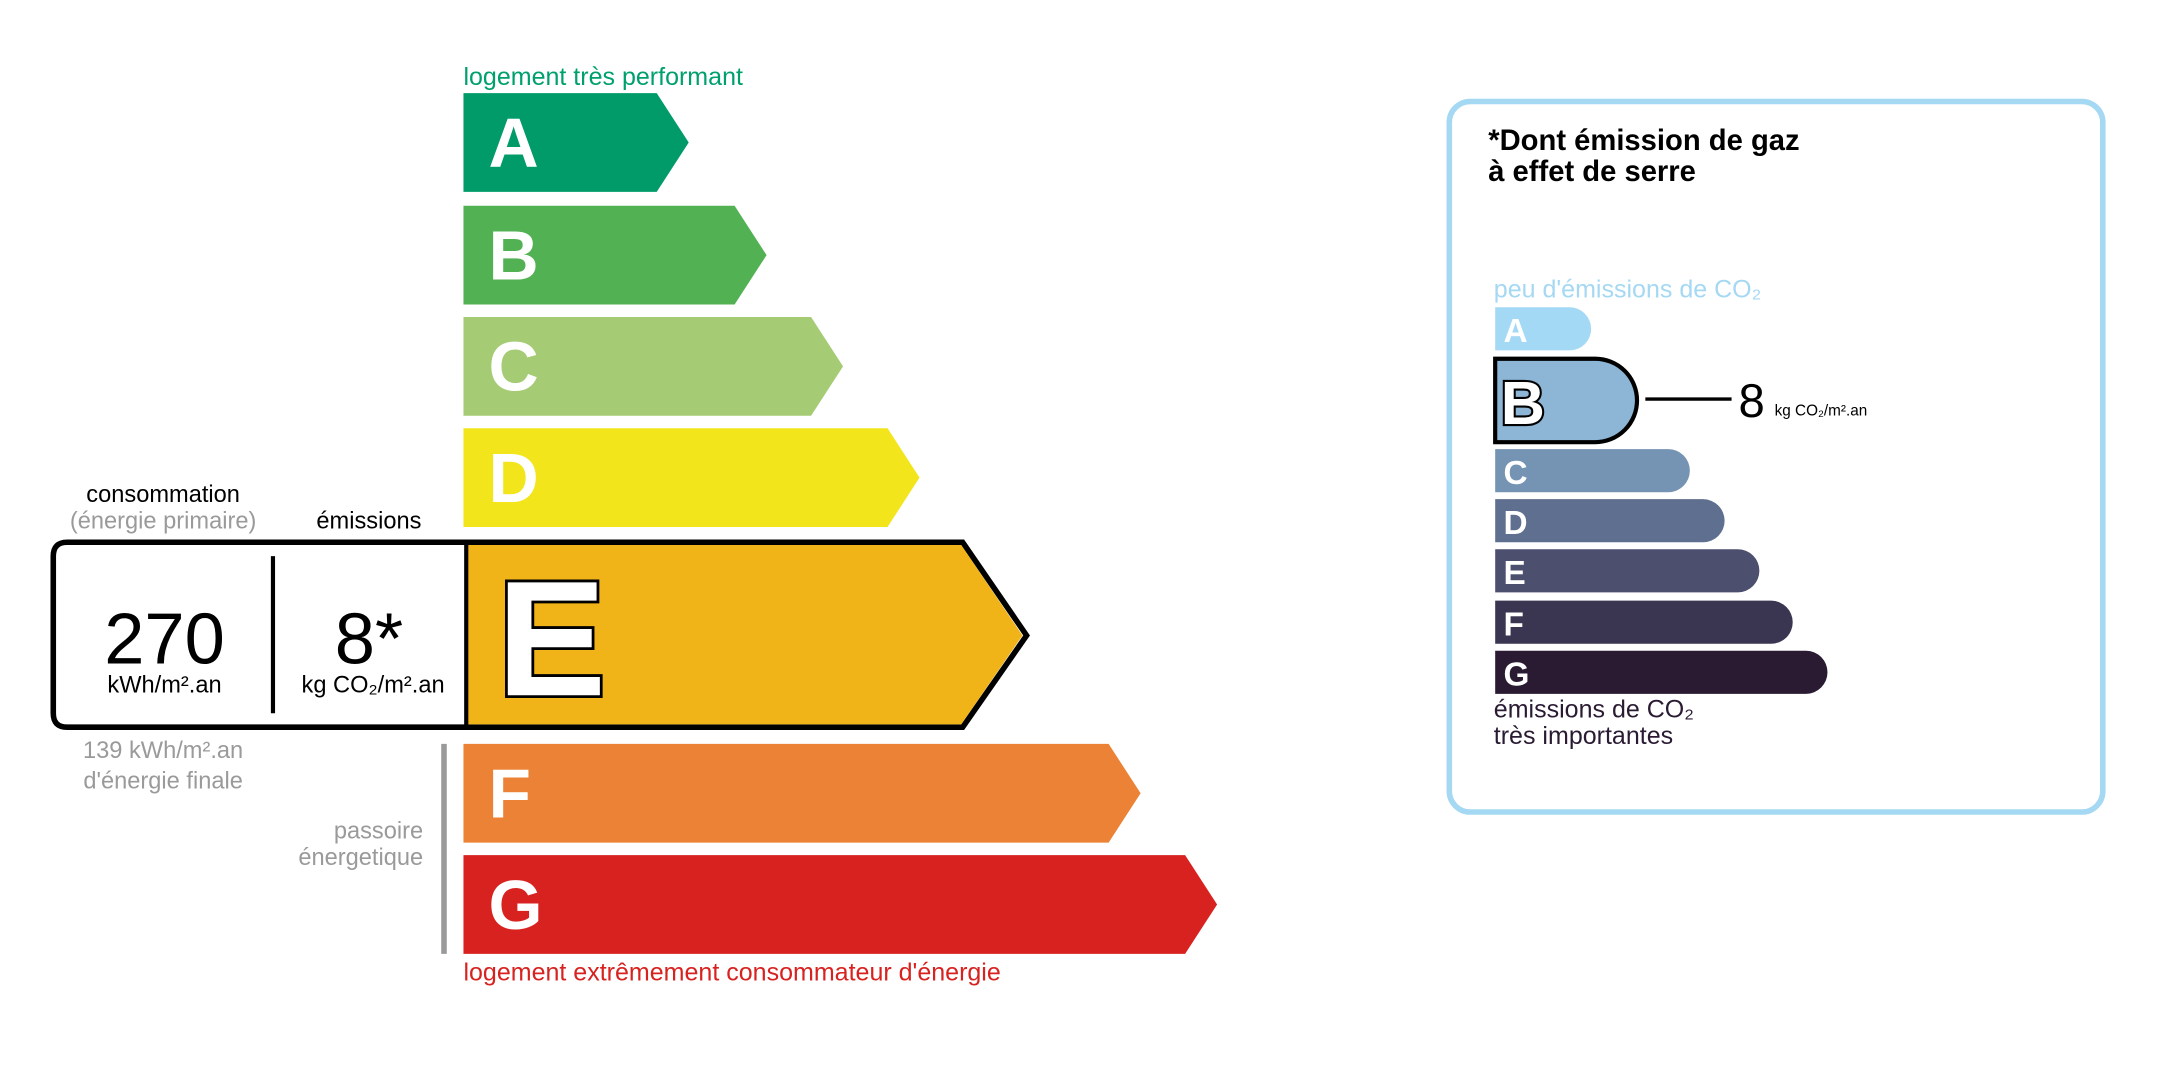 The image size is (2170, 1079). Describe the element at coordinates (509, 794) in the screenshot. I see `energy-letter-f: F` at that location.